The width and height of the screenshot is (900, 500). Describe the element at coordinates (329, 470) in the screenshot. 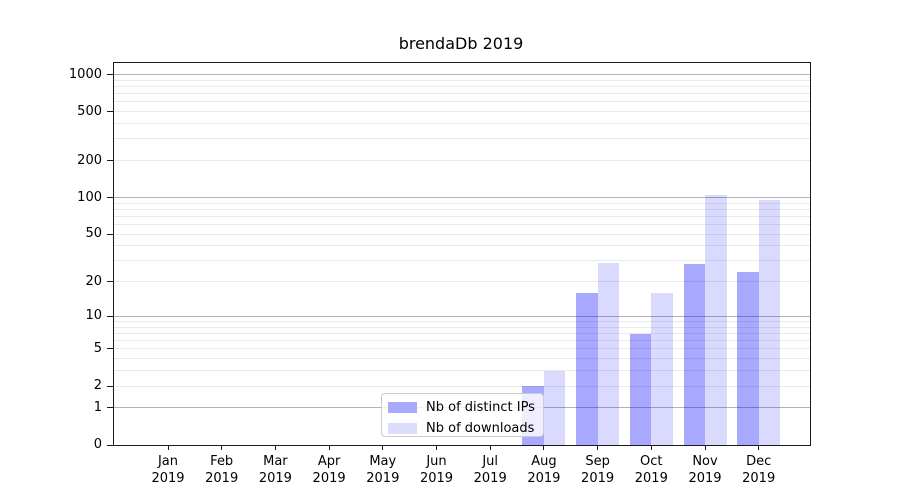

I see `x-axis-tick-label: Apr 2019` at that location.